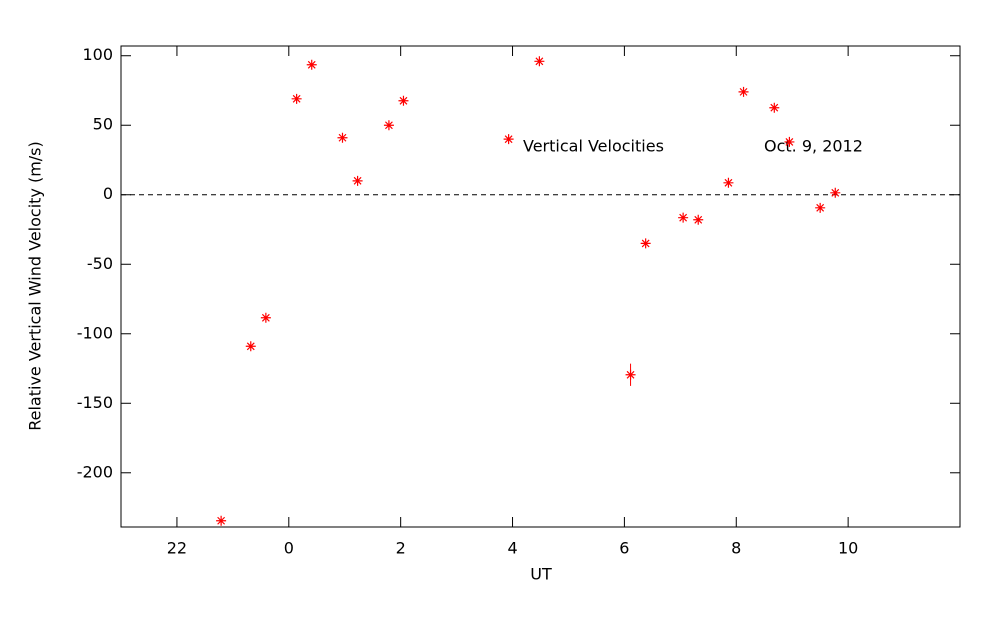 The width and height of the screenshot is (1000, 625). Describe the element at coordinates (593, 146) in the screenshot. I see `annotation: Vertical Velocities` at that location.